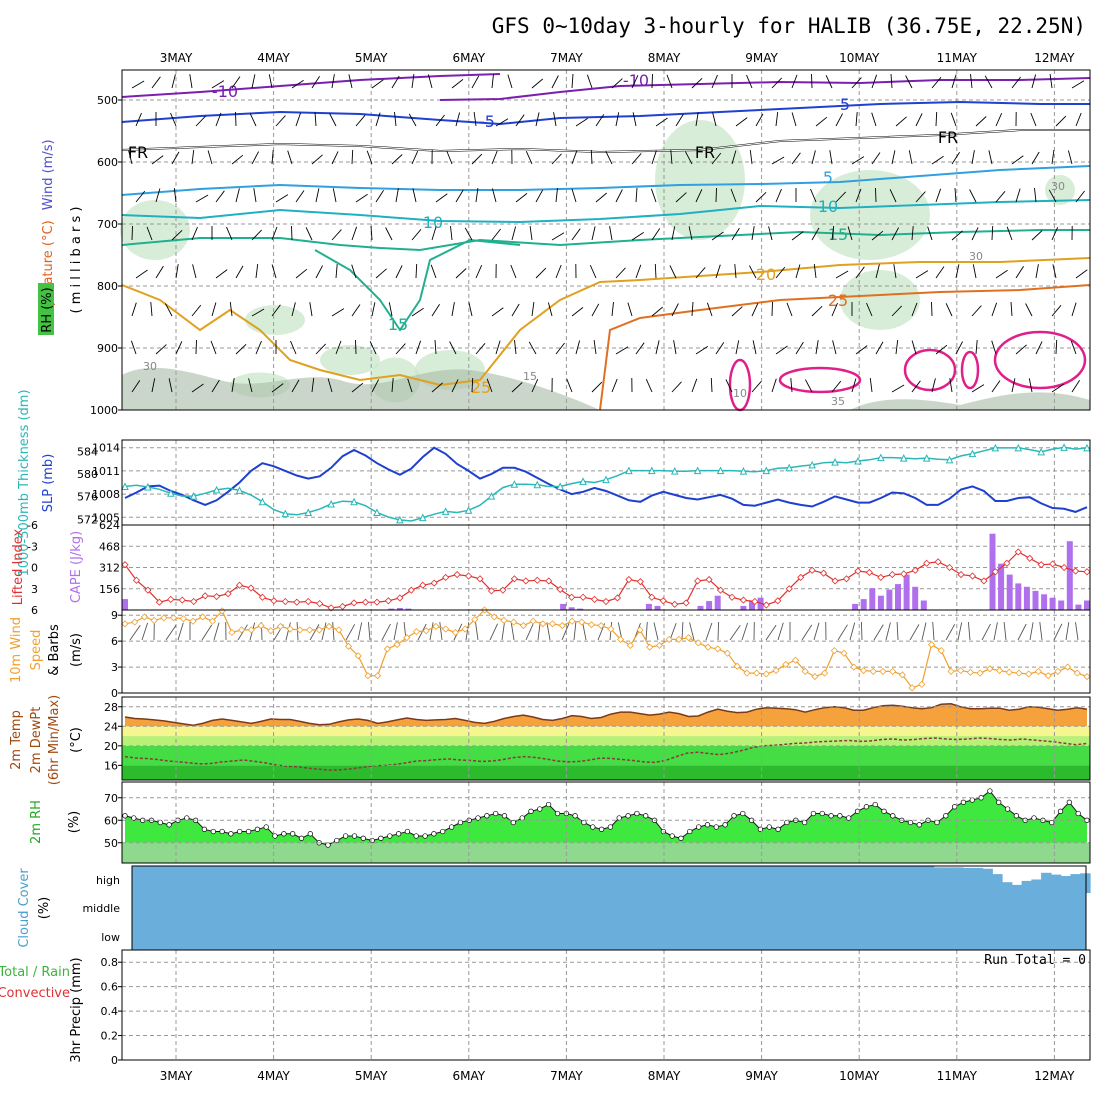 The height and width of the screenshot is (1100, 1100). I want to click on date-label-top: 11MAY, so click(957, 58).